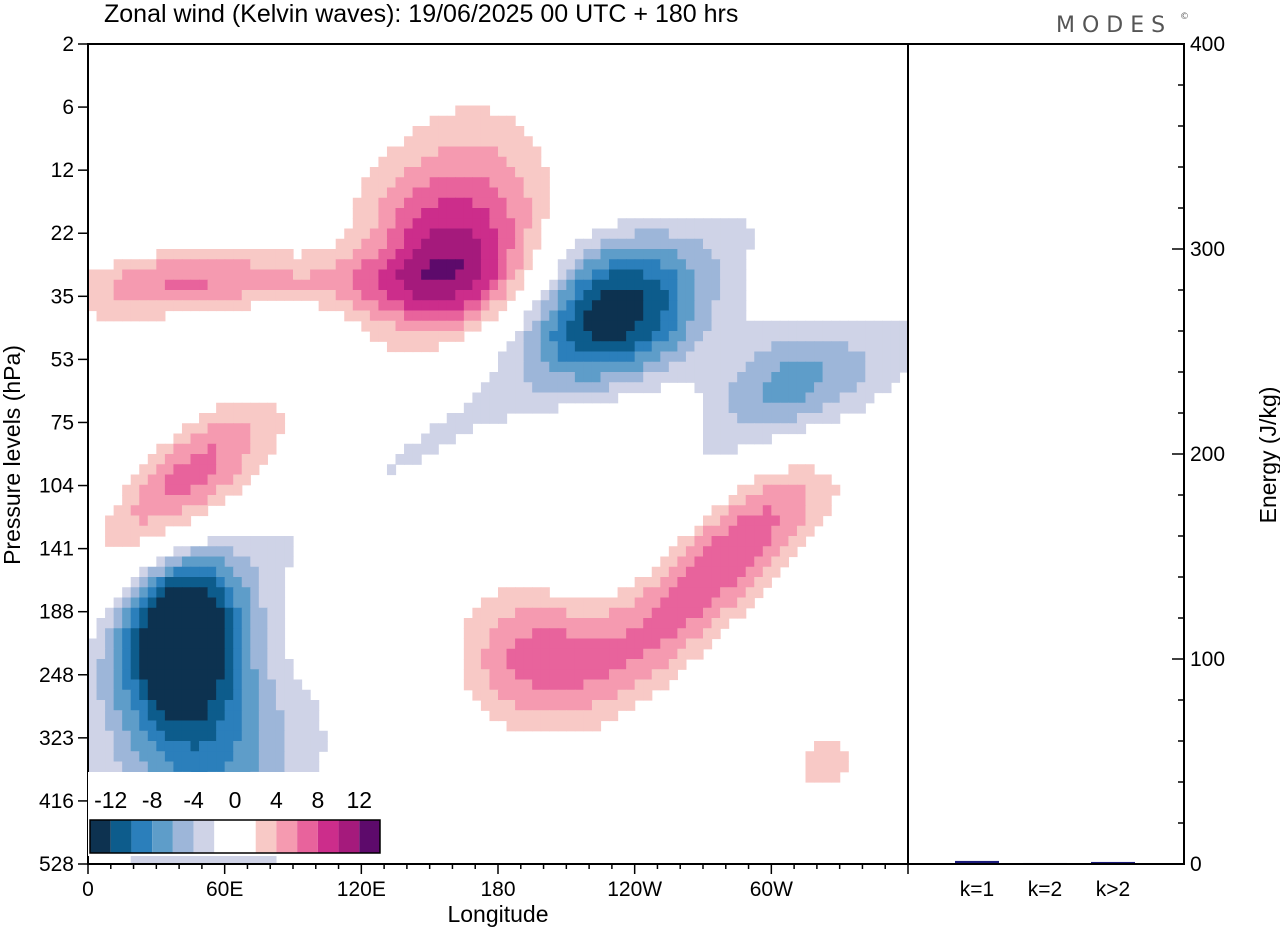 The height and width of the screenshot is (930, 1280). Describe the element at coordinates (68, 44) in the screenshot. I see `y-tick-label: 2` at that location.